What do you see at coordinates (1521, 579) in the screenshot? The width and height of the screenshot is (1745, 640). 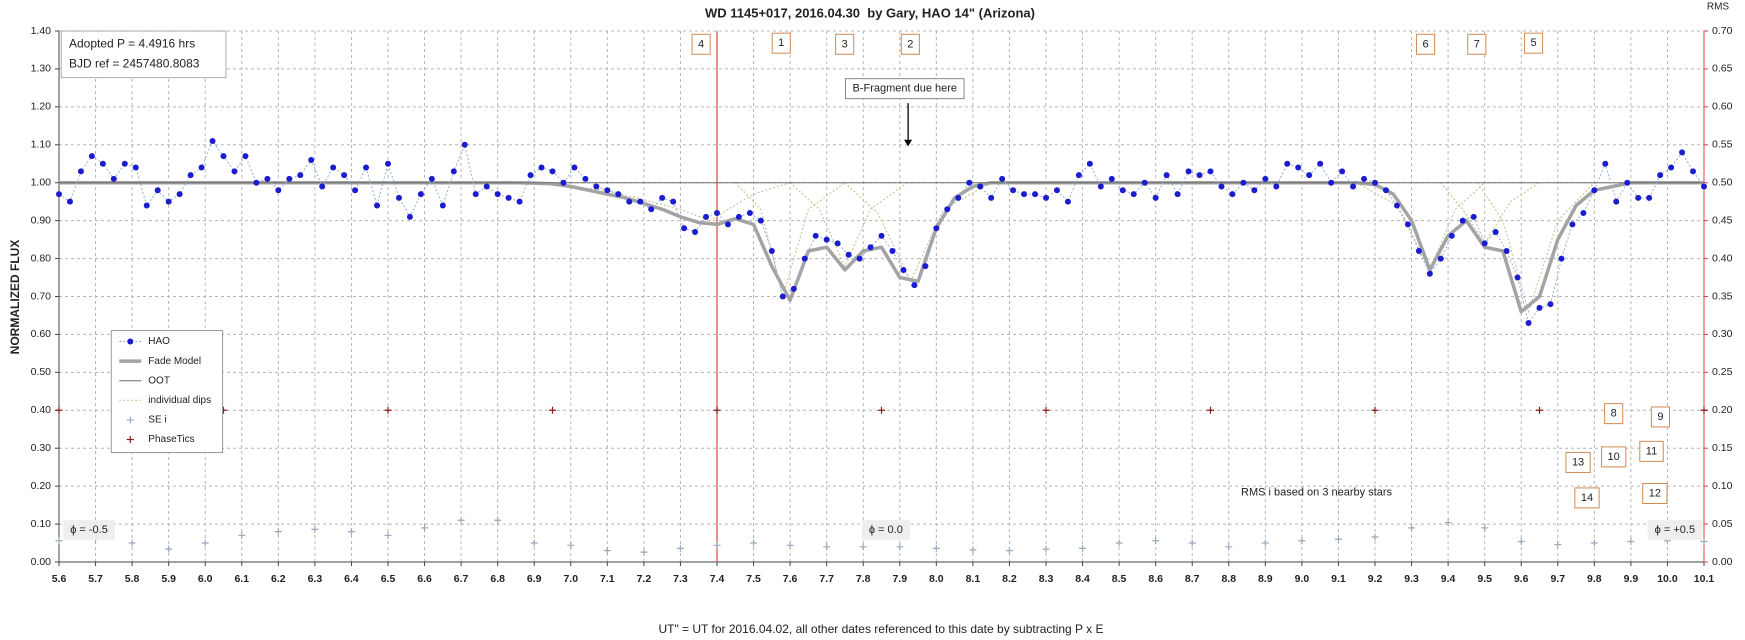 I see `x-tick-label: 9.6` at bounding box center [1521, 579].